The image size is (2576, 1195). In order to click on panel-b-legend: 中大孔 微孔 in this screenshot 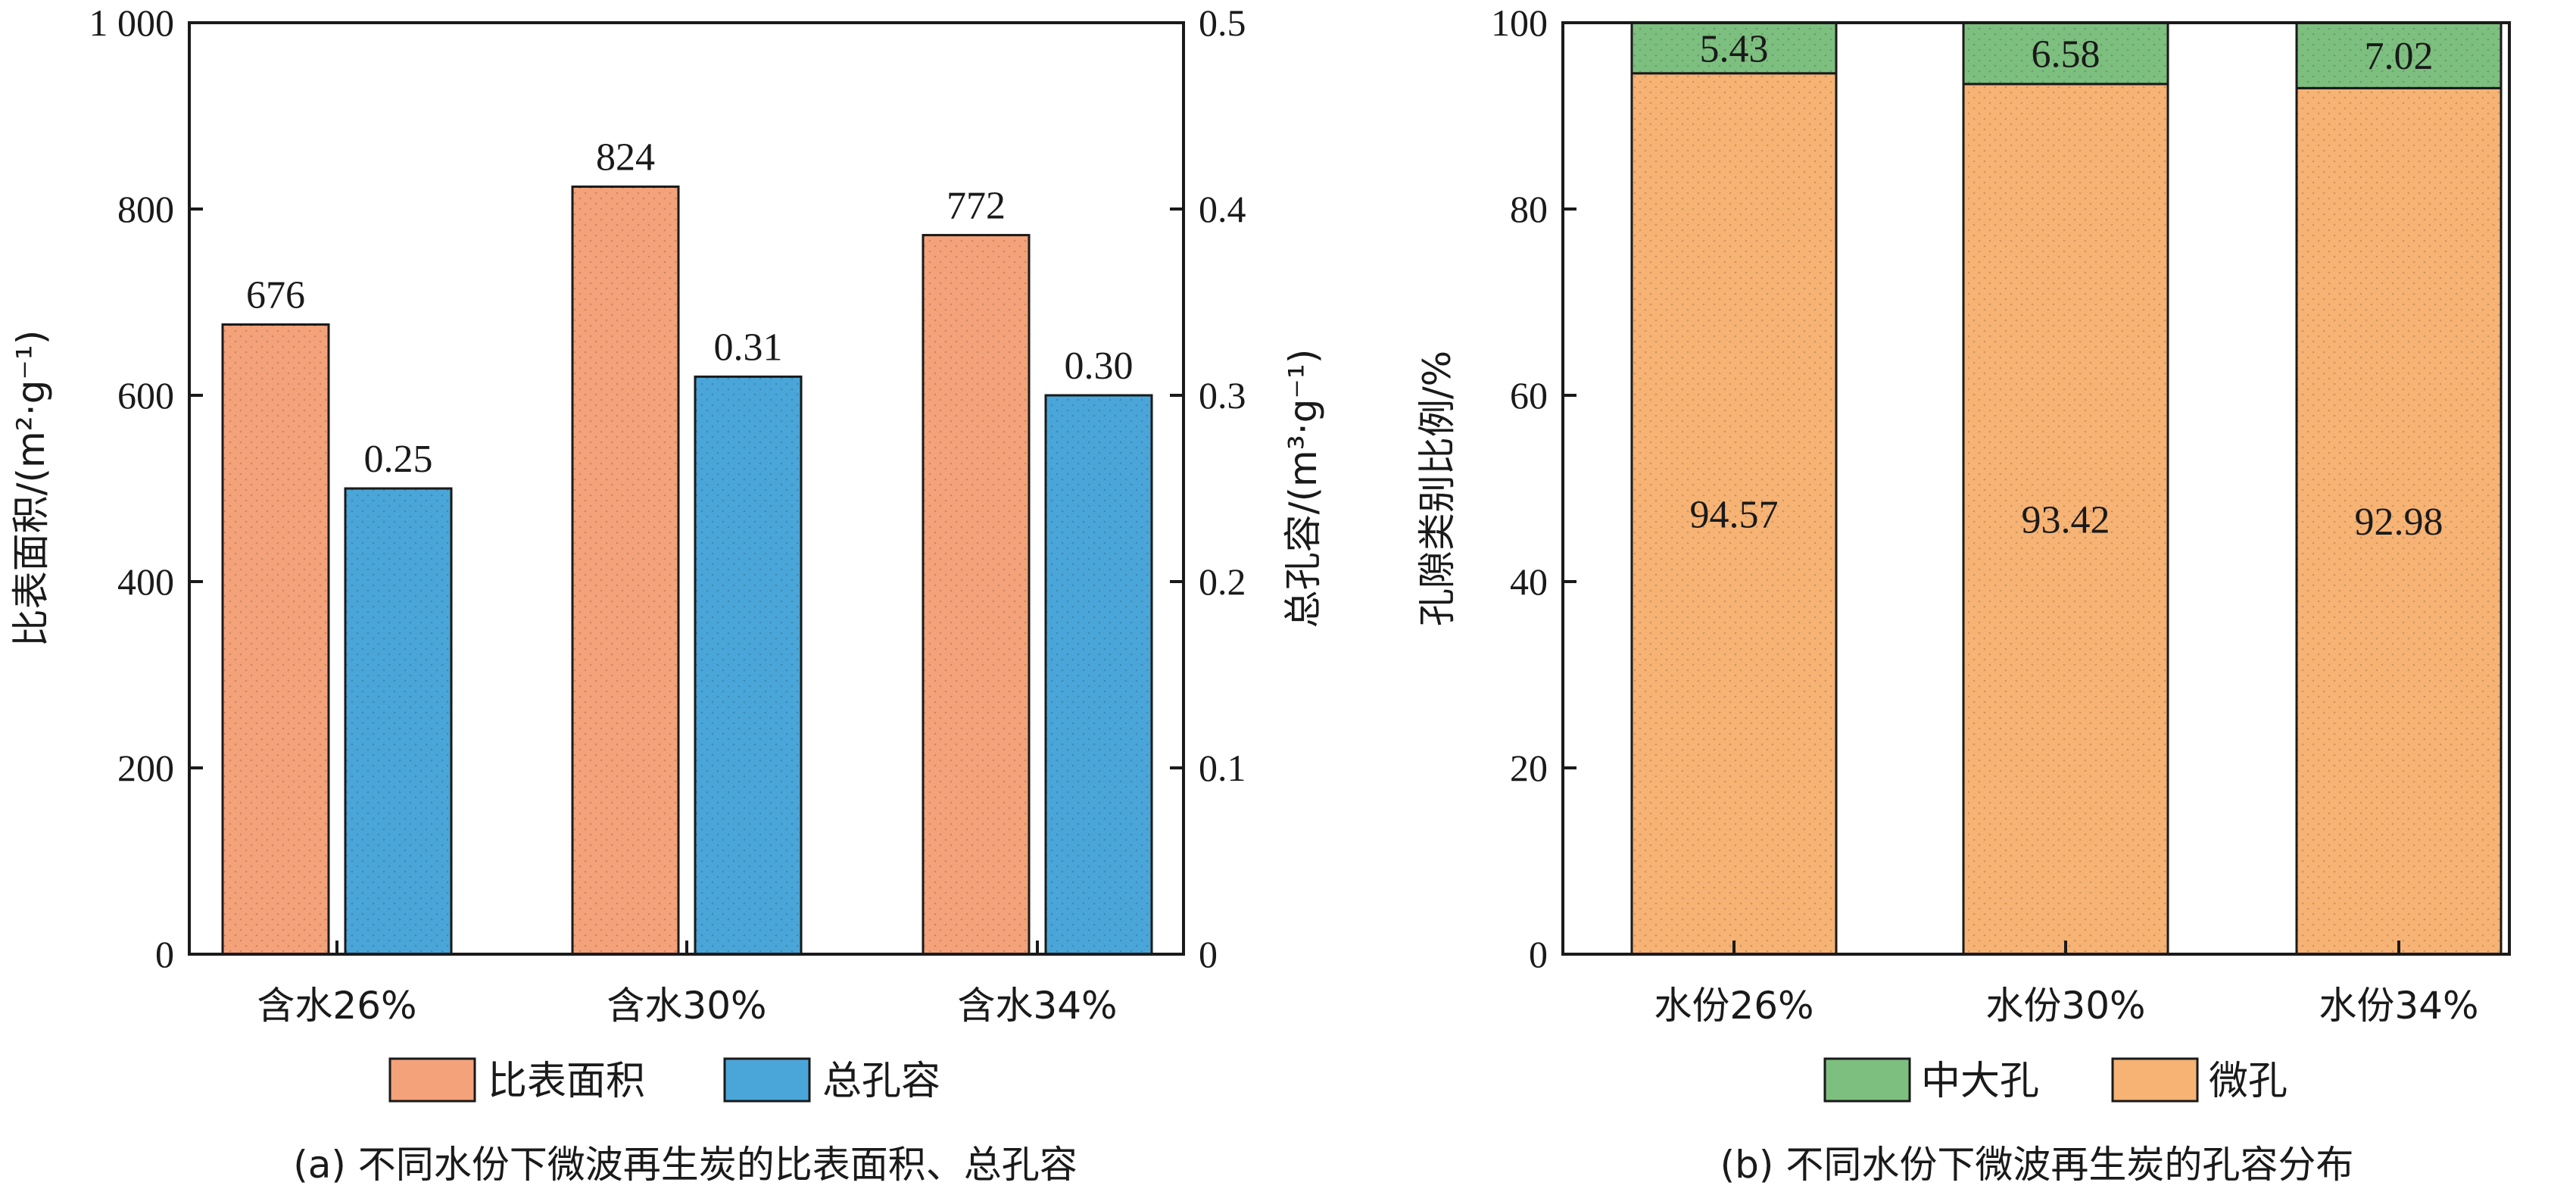, I will do `click(2055, 1081)`.